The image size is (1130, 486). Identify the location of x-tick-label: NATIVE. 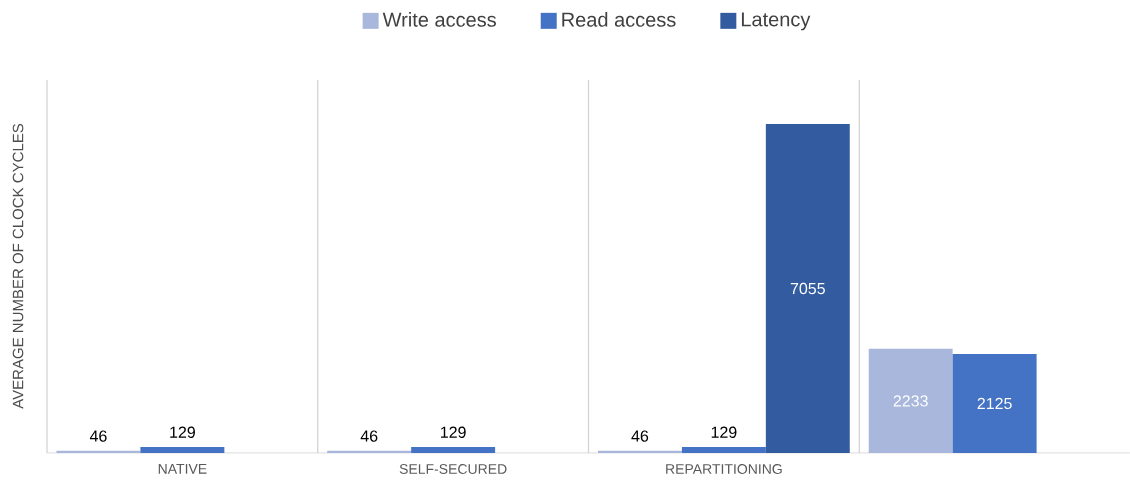
(182, 469).